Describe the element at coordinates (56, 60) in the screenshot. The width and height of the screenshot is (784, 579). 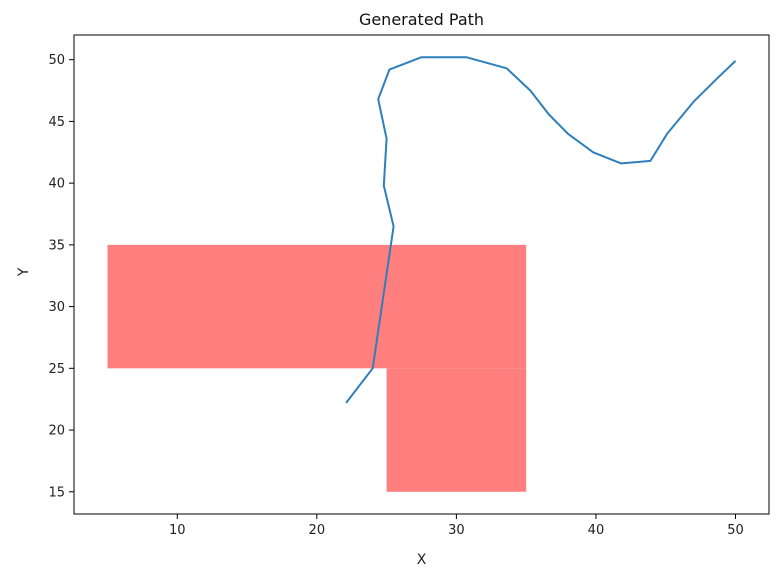
I see `y-tick-label: 50` at that location.